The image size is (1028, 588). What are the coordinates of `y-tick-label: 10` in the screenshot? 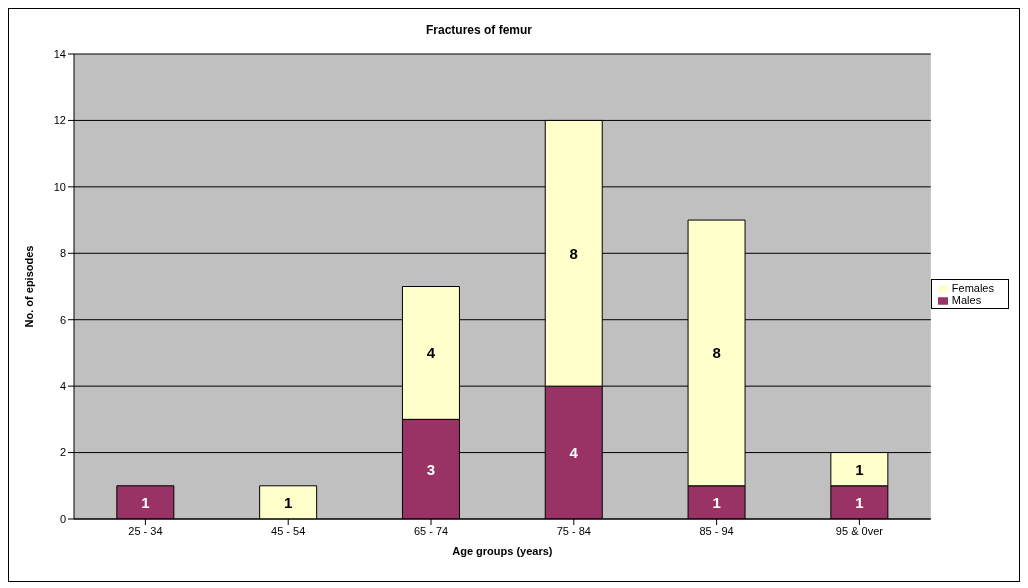 It's located at (59, 186).